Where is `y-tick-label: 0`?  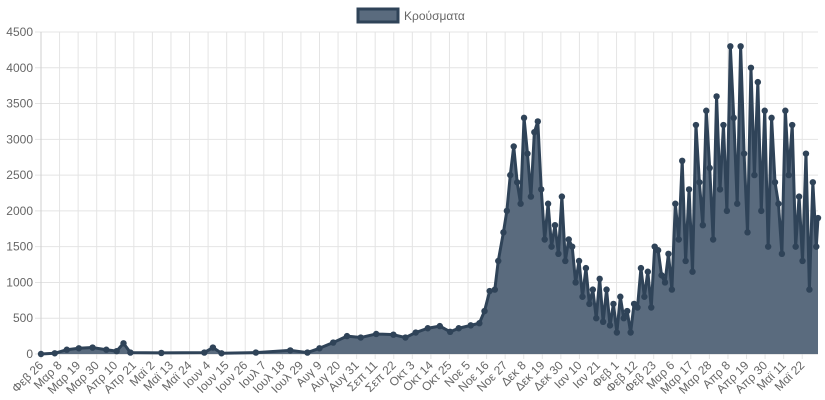 y-tick-label: 0 is located at coordinates (29, 354).